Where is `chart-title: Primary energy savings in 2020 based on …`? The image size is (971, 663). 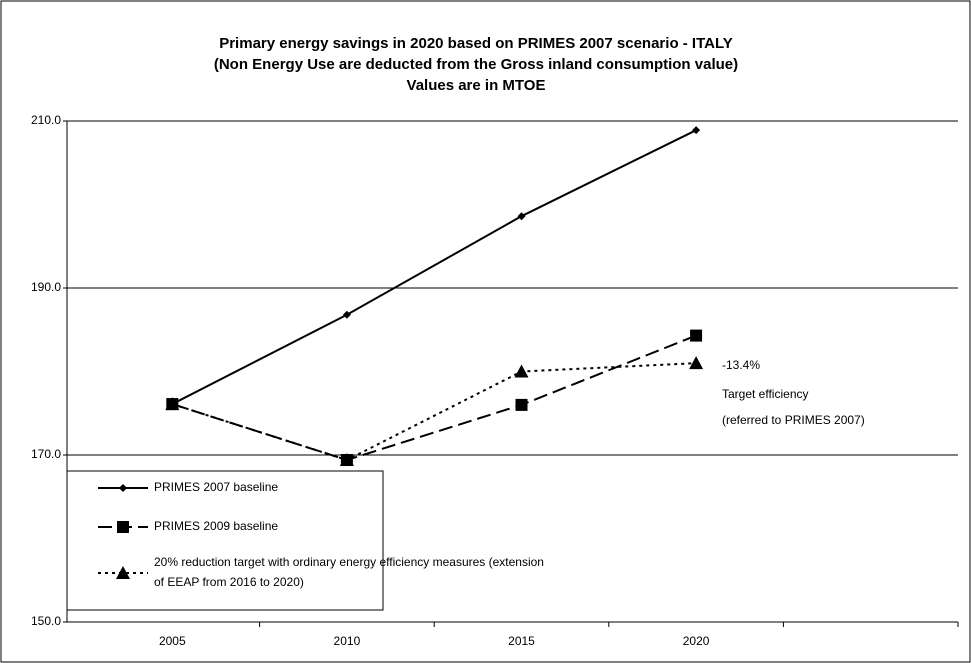 chart-title: Primary energy savings in 2020 based on … is located at coordinates (476, 43).